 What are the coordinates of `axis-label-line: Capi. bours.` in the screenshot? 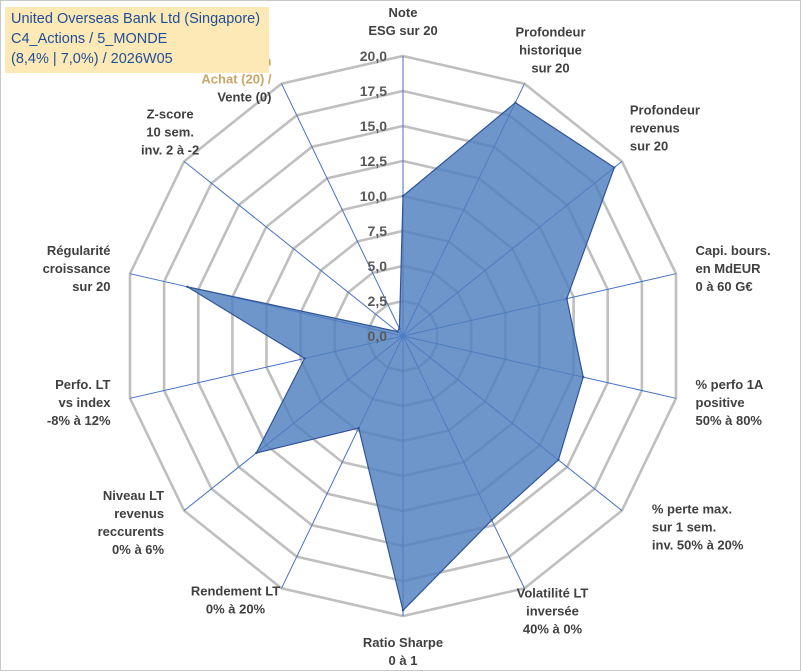 It's located at (733, 250).